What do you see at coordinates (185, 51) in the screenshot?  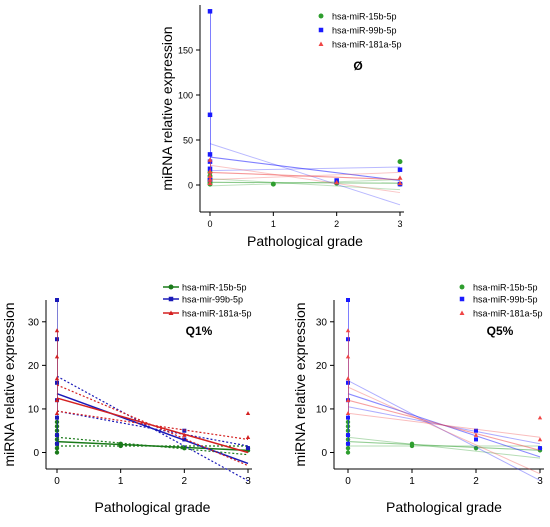 I see `y-tick-label: 150` at bounding box center [185, 51].